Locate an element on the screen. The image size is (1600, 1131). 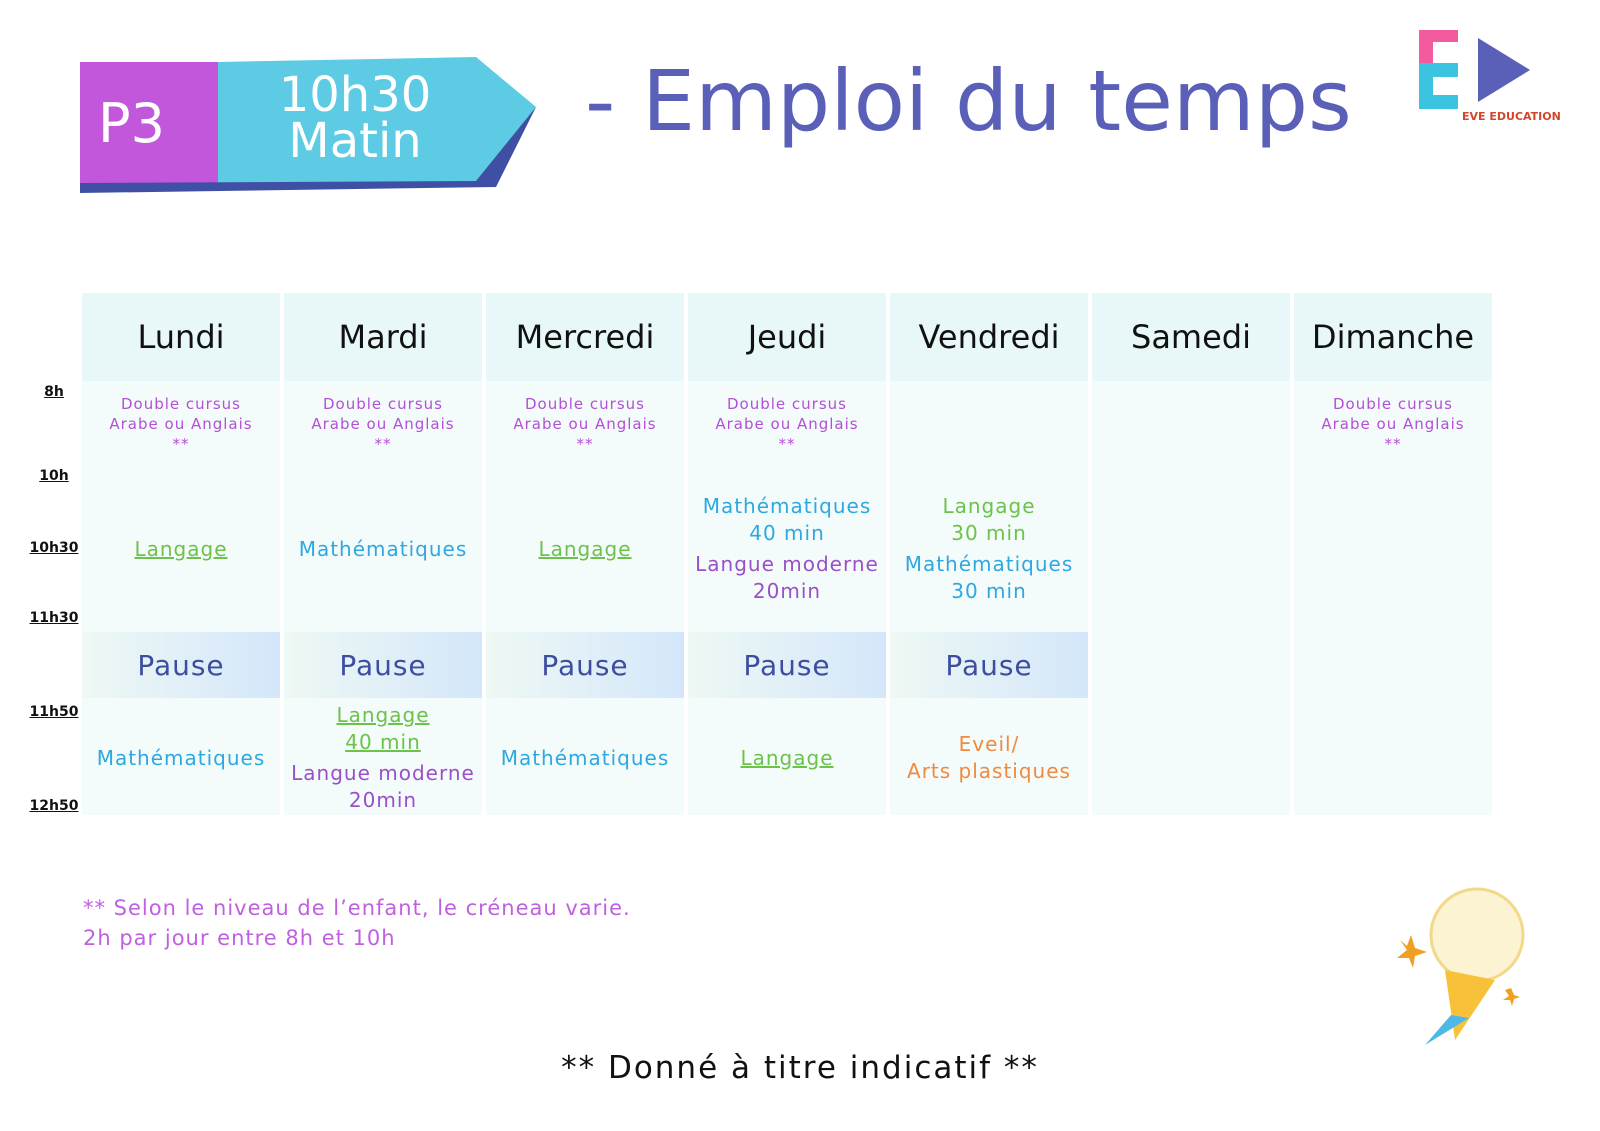
session: 10h30 Matin is located at coordinates (355, 118).